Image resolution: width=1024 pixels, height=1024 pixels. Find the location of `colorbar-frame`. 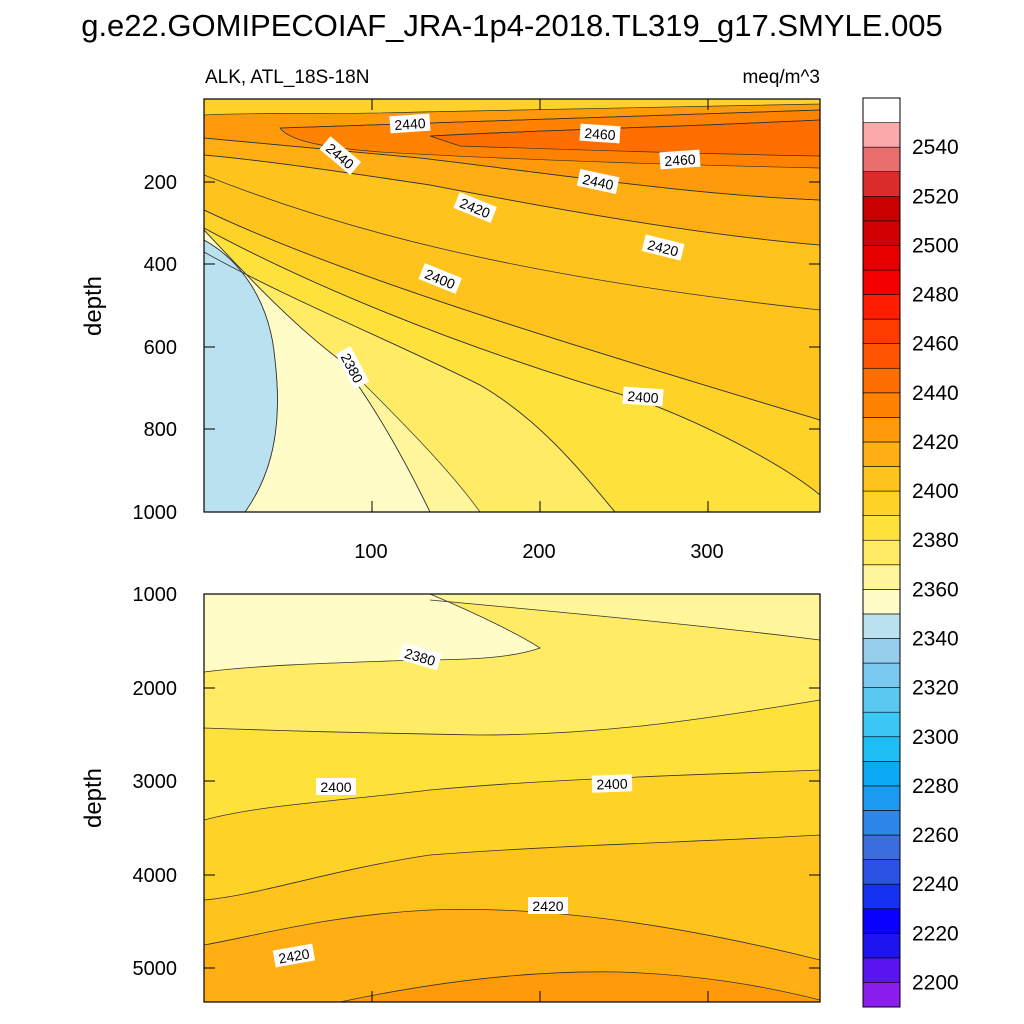

colorbar-frame is located at coordinates (881, 552).